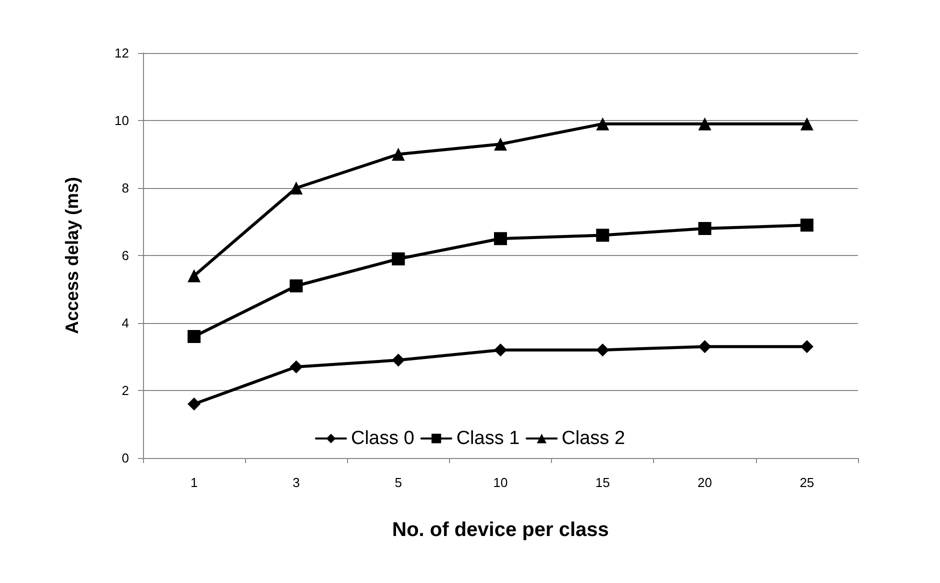  Describe the element at coordinates (602, 482) in the screenshot. I see `x-tick-label: 15` at that location.